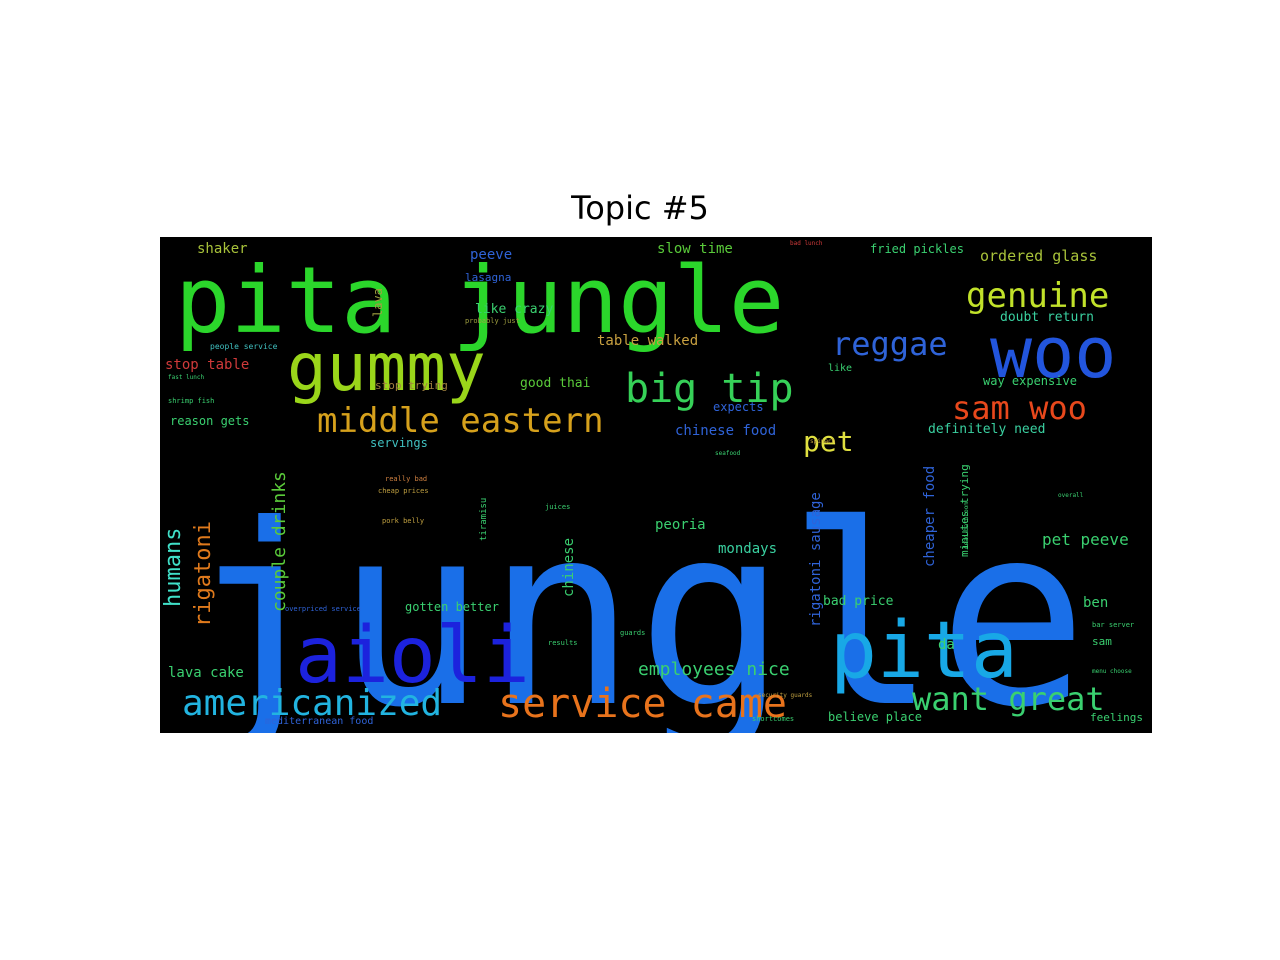  What do you see at coordinates (323, 609) in the screenshot?
I see `word-overpriced-service: overpriced service` at bounding box center [323, 609].